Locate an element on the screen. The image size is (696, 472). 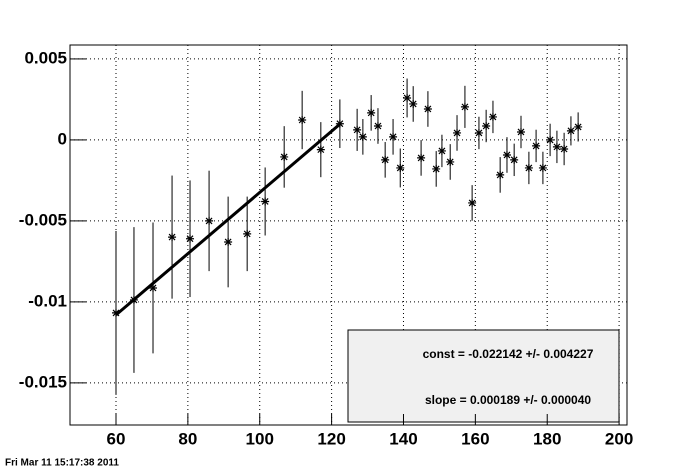
x-tick-label: 60 is located at coordinates (116, 438).